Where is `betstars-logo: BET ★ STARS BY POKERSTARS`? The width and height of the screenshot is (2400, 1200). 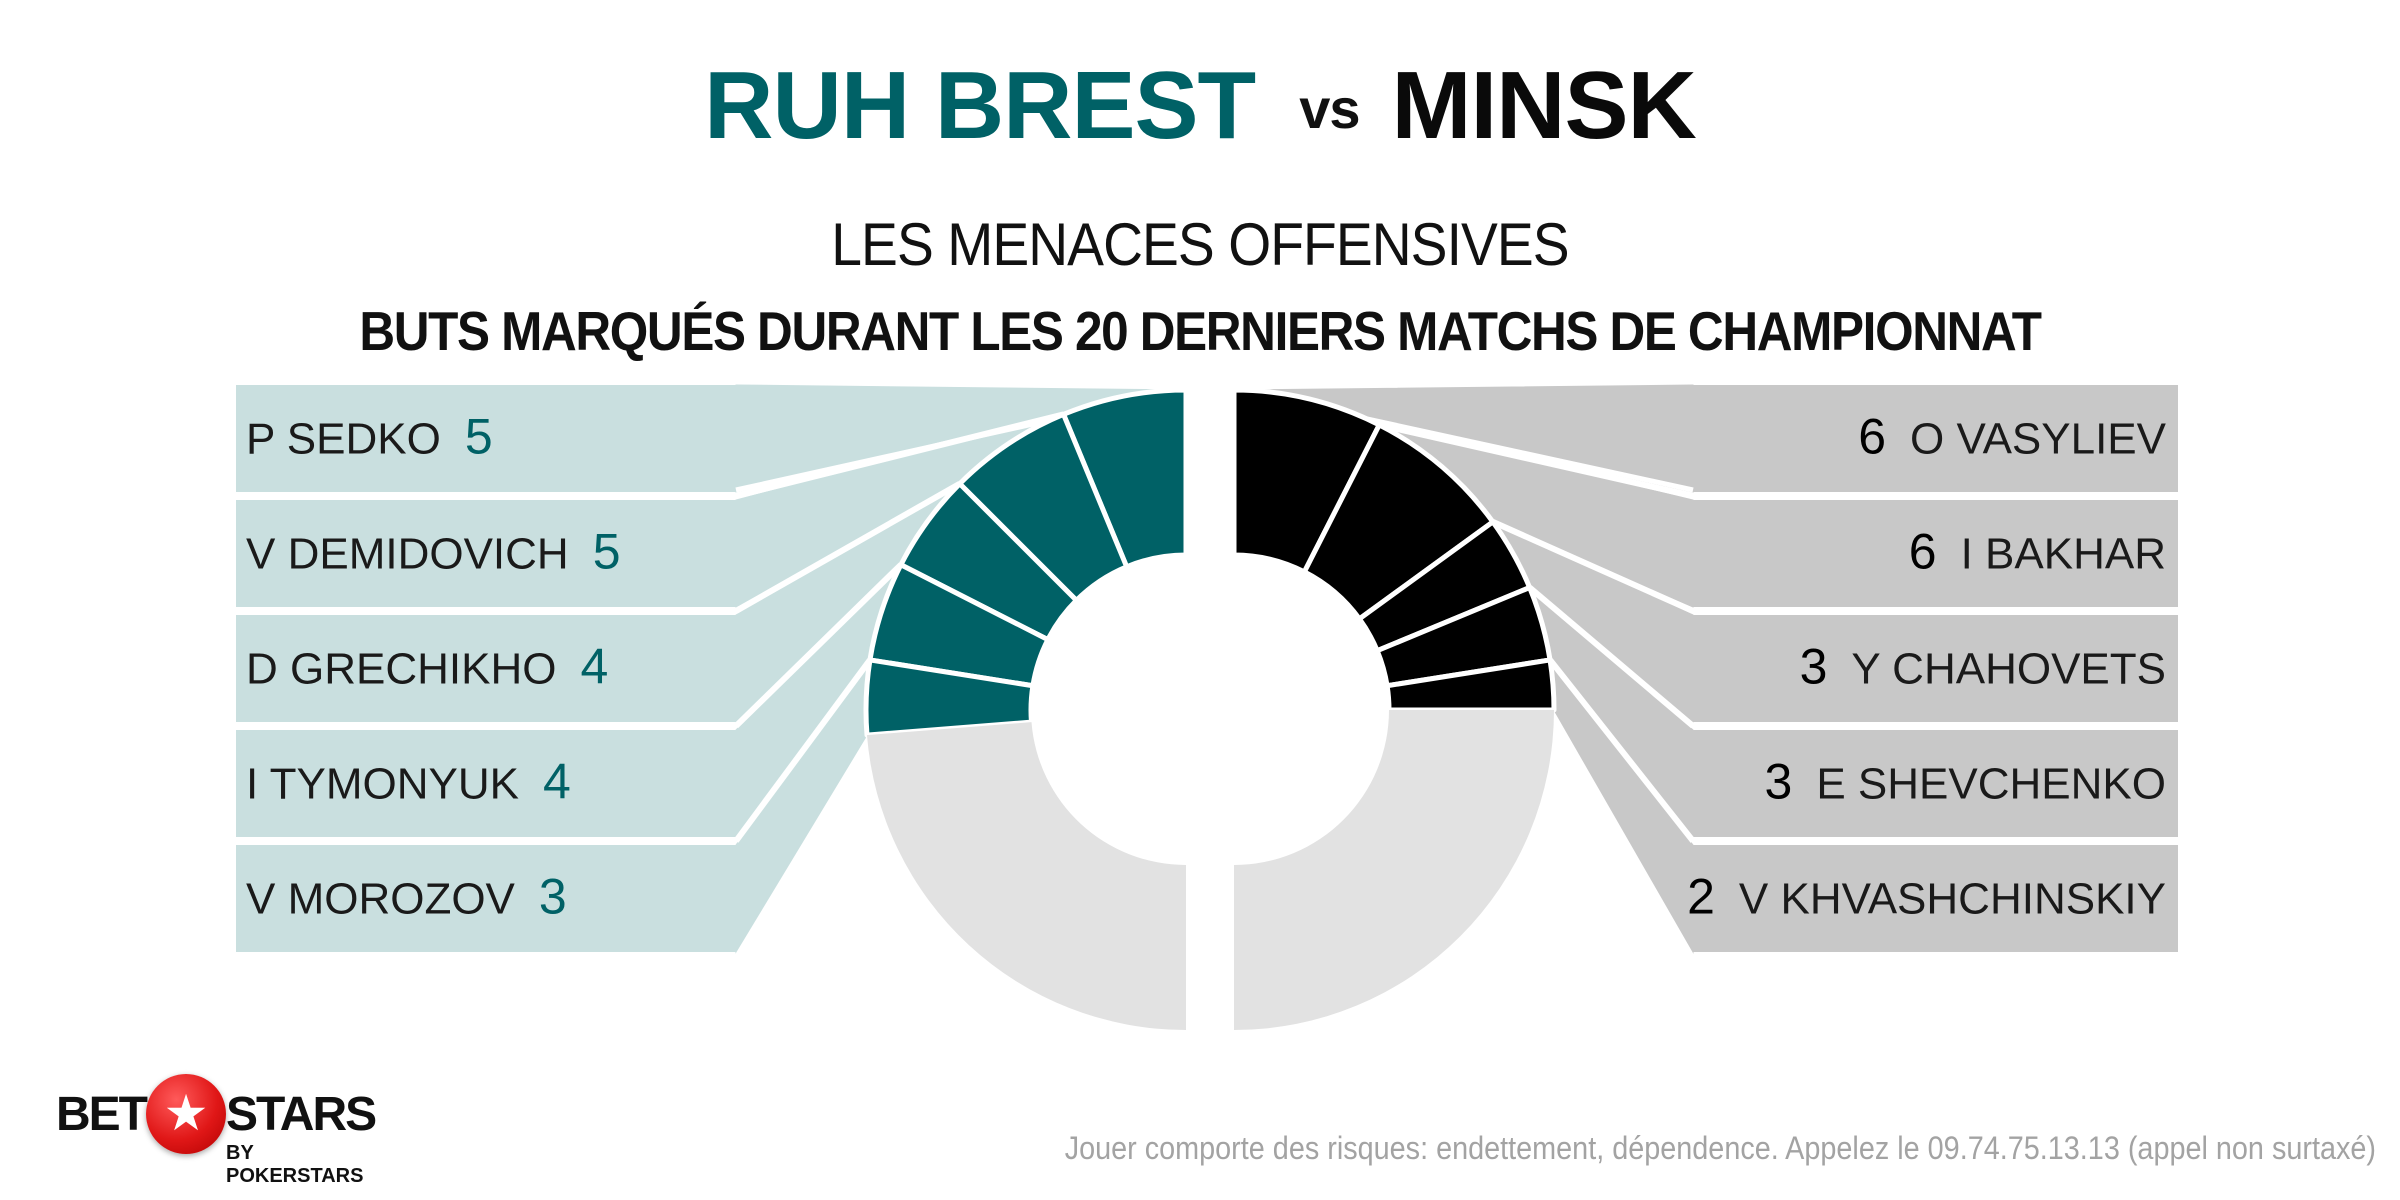
betstars-logo: BET ★ STARS BY POKERSTARS is located at coordinates (221, 1130).